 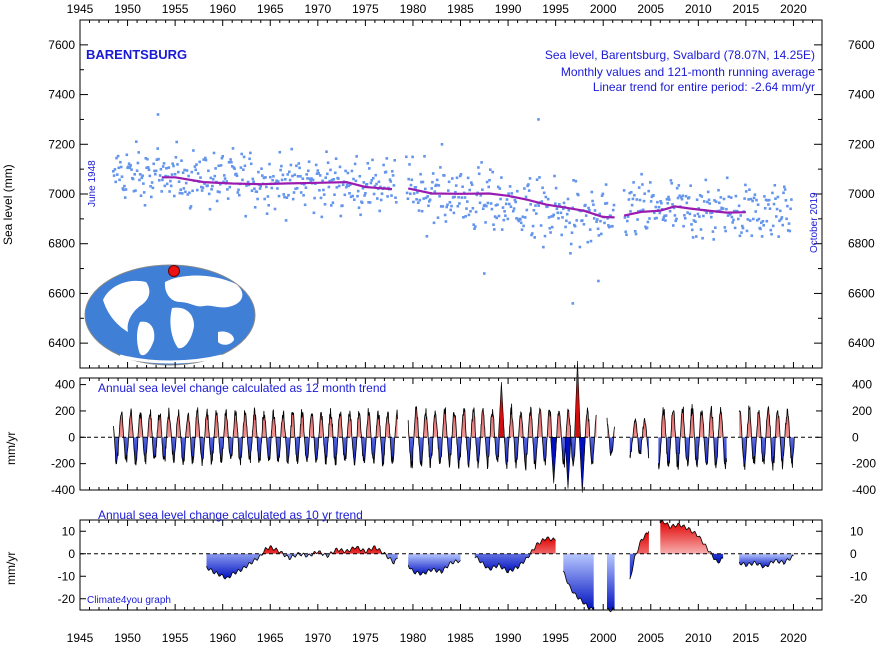 I want to click on negative-change-area, so click(x=639, y=448).